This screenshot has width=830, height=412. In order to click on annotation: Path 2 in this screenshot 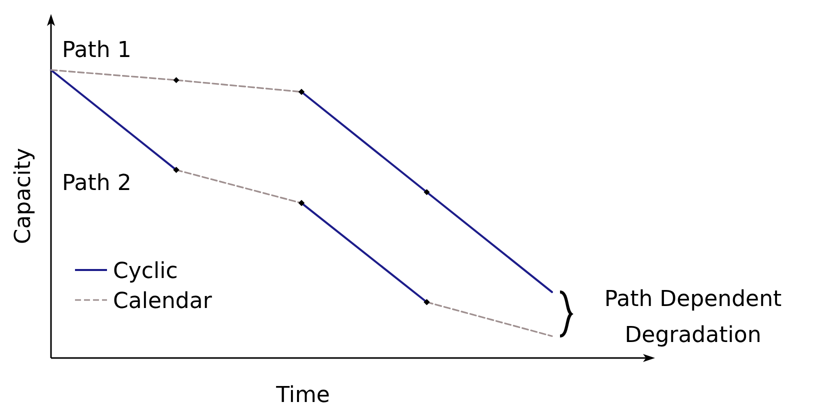, I will do `click(97, 183)`.